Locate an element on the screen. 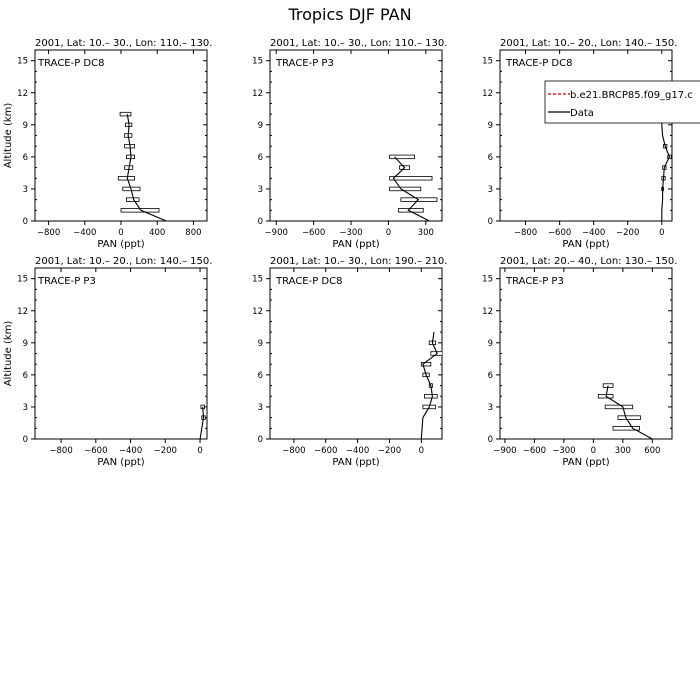  panel-title: 2001, Lat: 20.– 40., Lon: 130.– 150. is located at coordinates (588, 261).